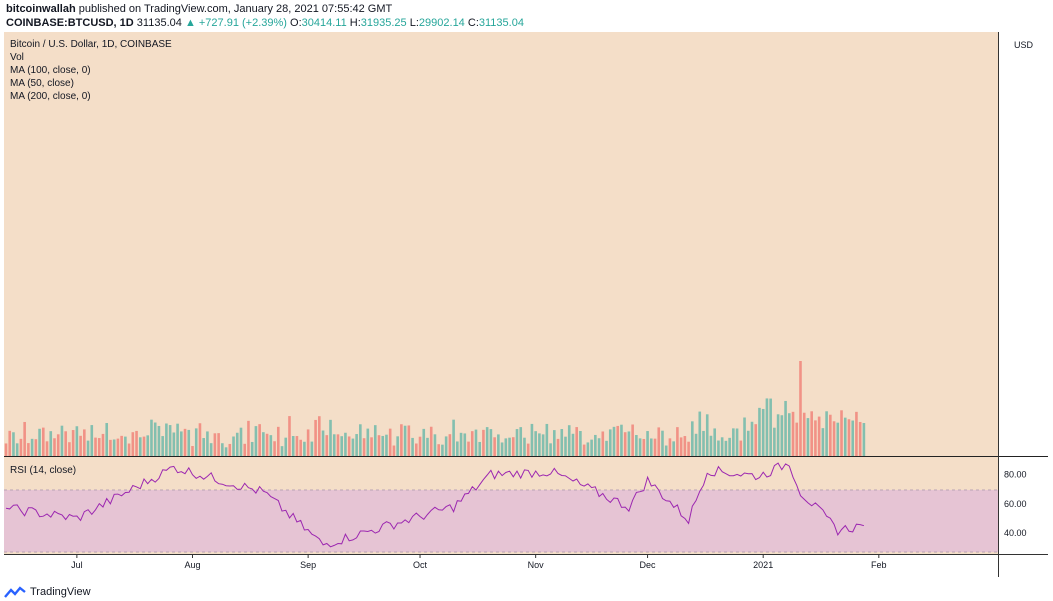 The image size is (1053, 601). I want to click on time-label: Sep, so click(308, 565).